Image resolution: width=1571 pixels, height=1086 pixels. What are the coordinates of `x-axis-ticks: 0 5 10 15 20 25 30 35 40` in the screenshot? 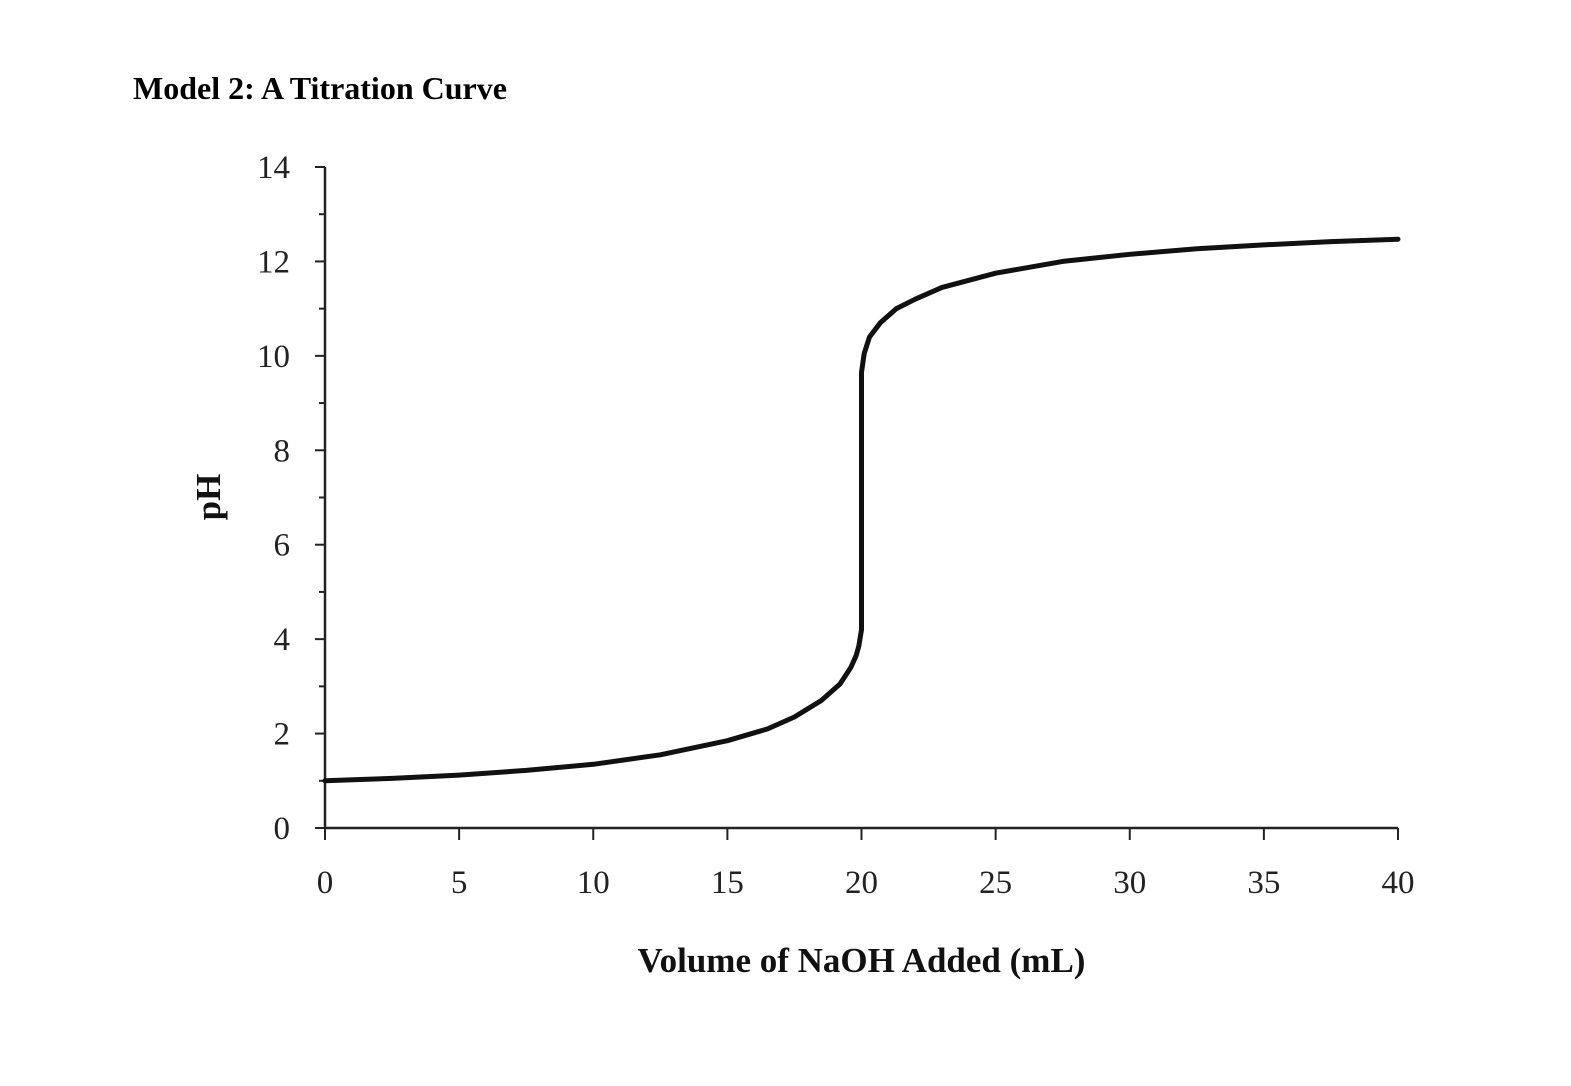 It's located at (866, 864).